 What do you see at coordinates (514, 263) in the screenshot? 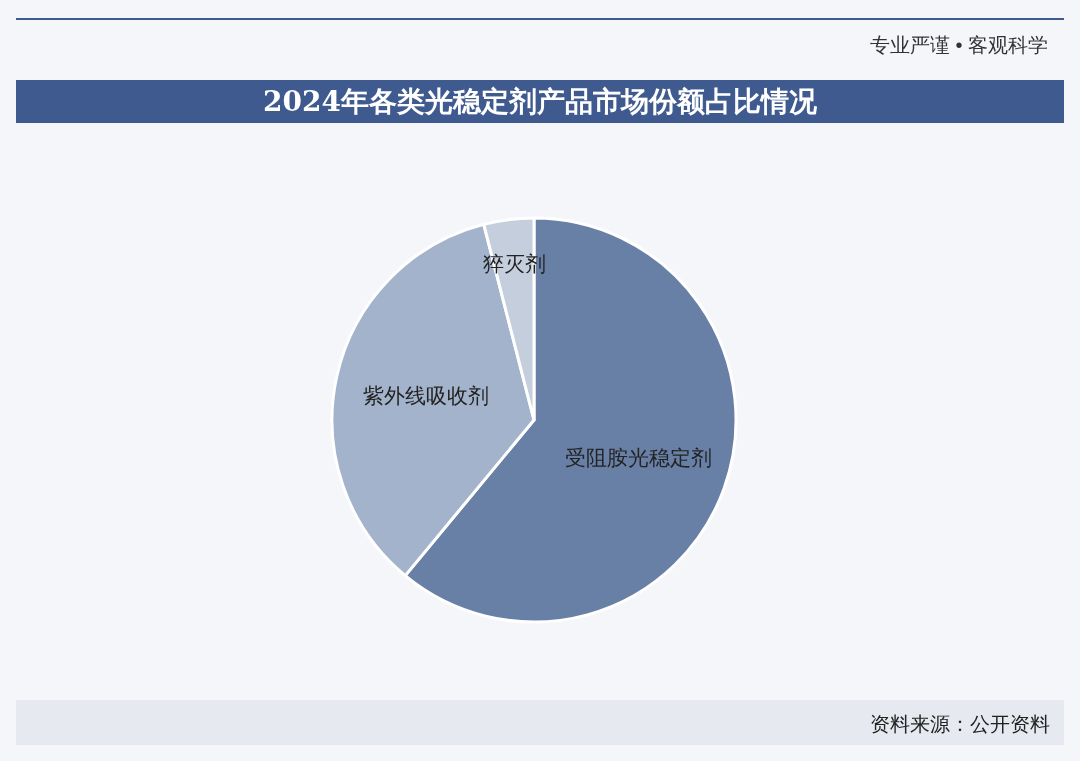
I see `label: 猝灭剂` at bounding box center [514, 263].